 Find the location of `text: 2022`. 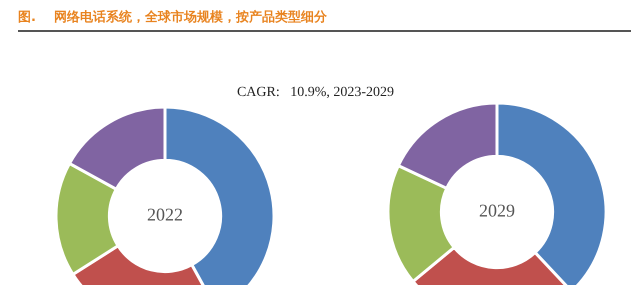

text: 2022 is located at coordinates (165, 214).